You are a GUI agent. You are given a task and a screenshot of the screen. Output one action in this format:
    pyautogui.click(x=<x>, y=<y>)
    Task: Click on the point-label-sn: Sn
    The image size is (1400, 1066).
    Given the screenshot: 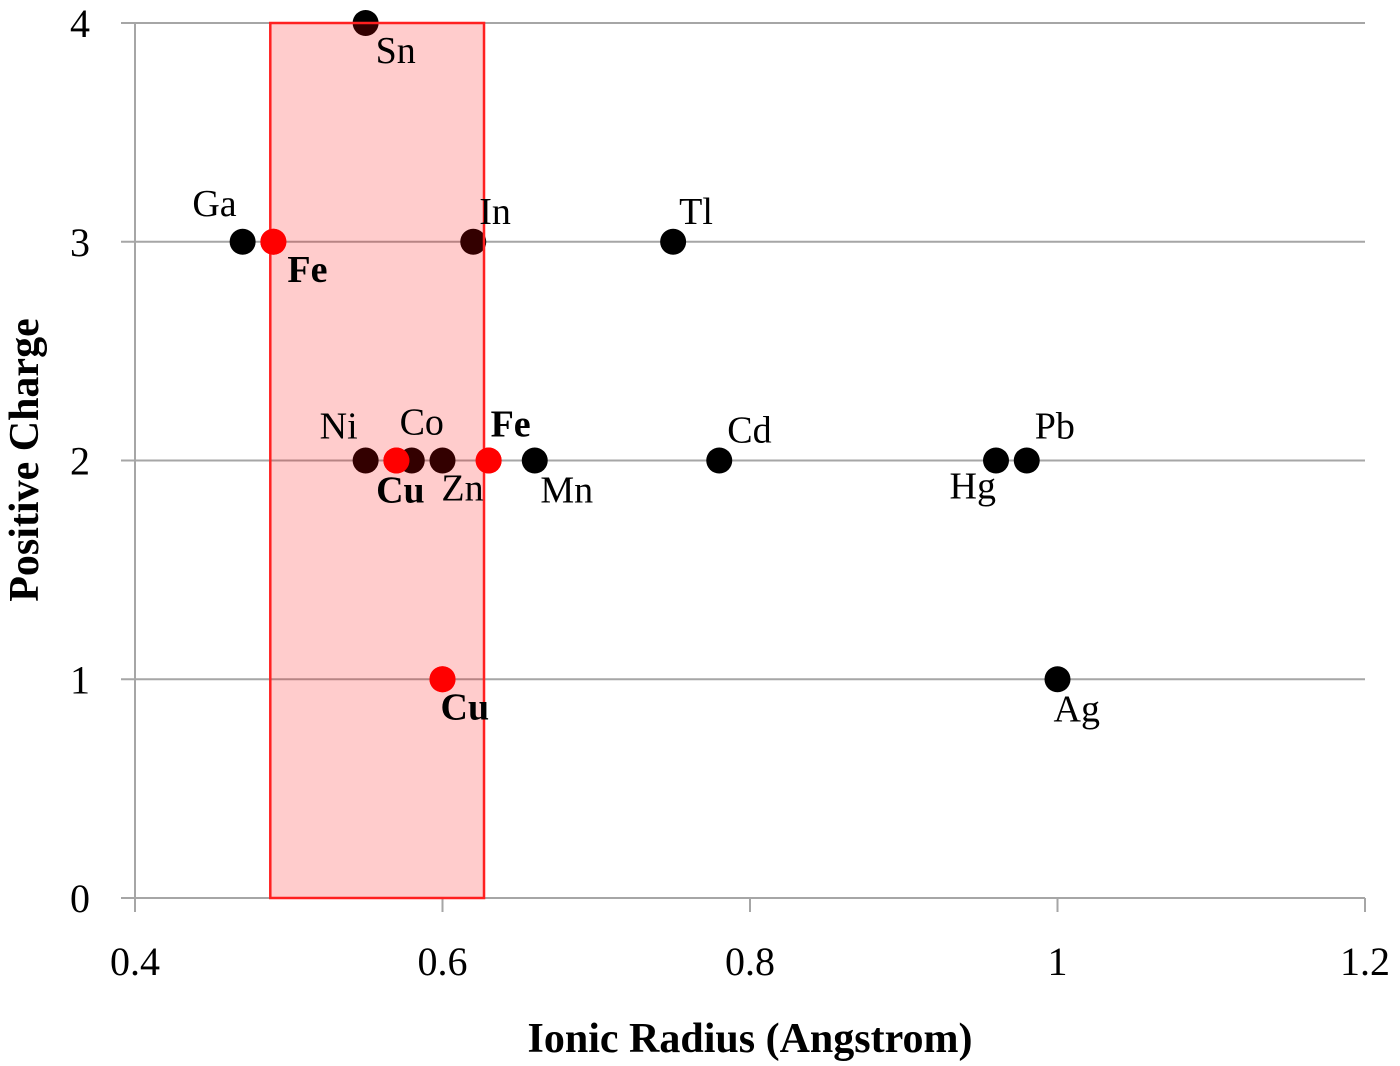 What is the action you would take?
    pyautogui.click(x=396, y=51)
    